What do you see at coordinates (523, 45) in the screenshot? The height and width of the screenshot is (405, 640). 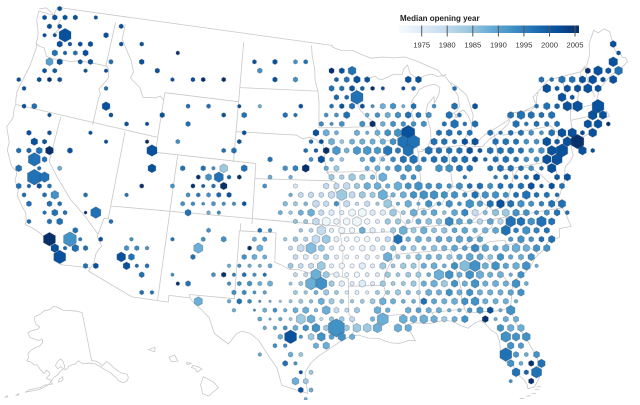 I see `svg-text: 1995` at bounding box center [523, 45].